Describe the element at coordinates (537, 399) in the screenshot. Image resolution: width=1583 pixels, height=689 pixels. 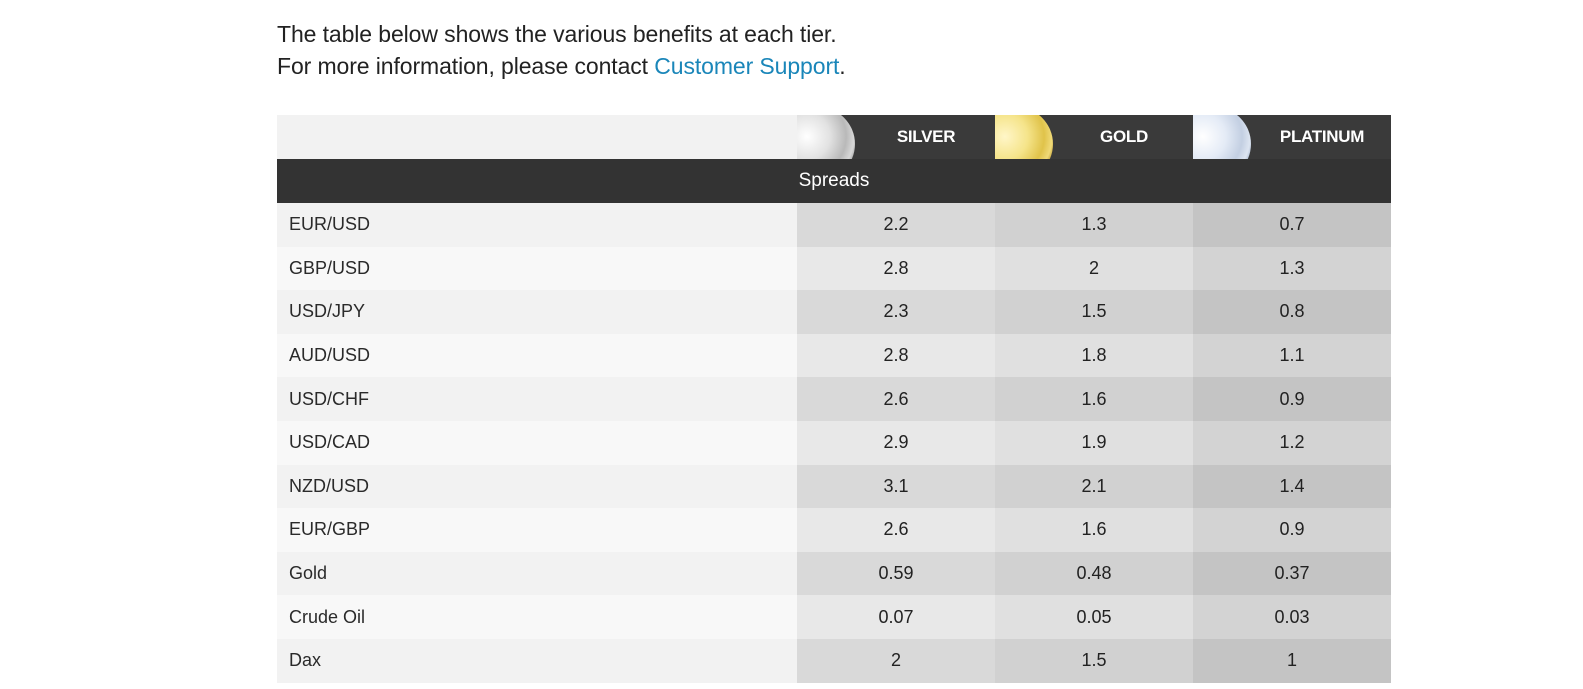
I see `row-label: USD/CHF` at that location.